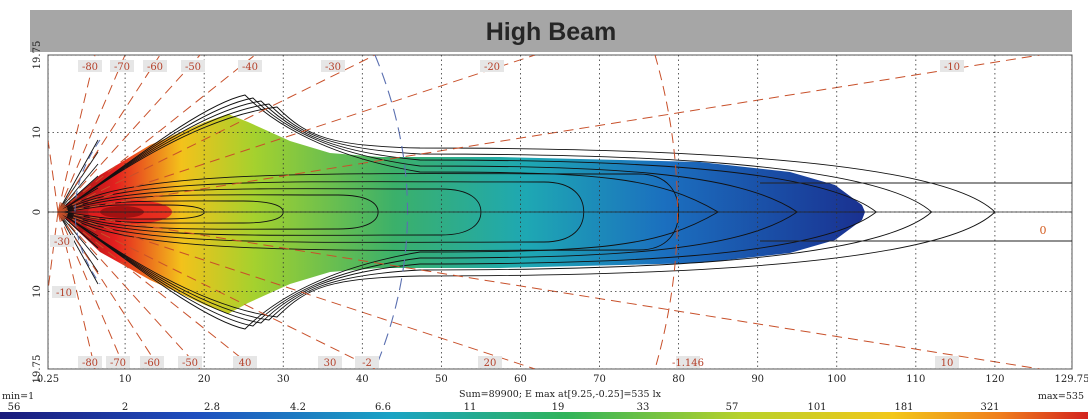  I want to click on colorbar-tick-label: 56, so click(14, 407).